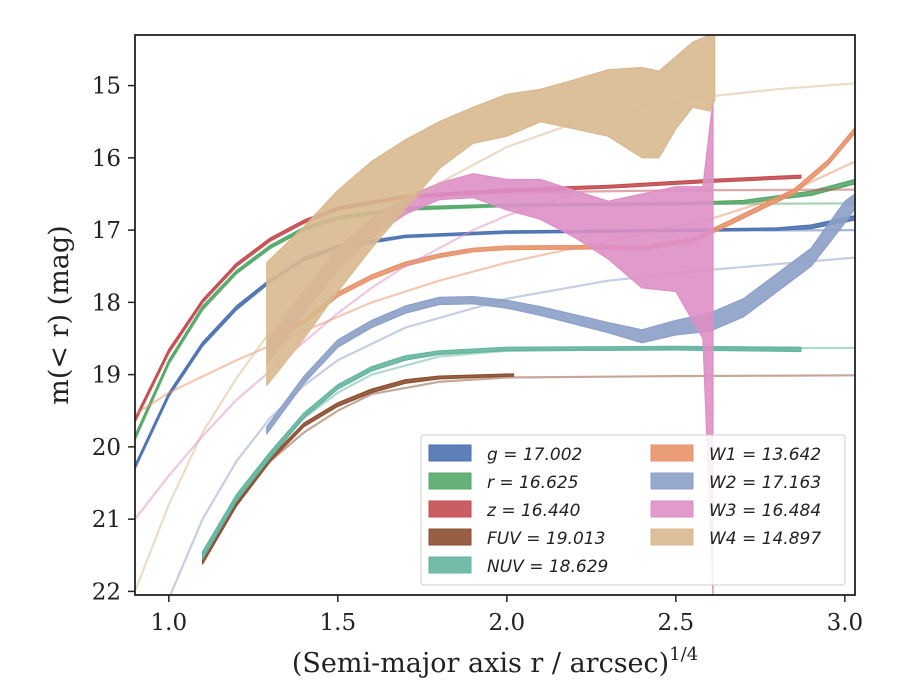 Image resolution: width=900 pixels, height=700 pixels. Describe the element at coordinates (106, 592) in the screenshot. I see `y-tick-label: 22` at that location.